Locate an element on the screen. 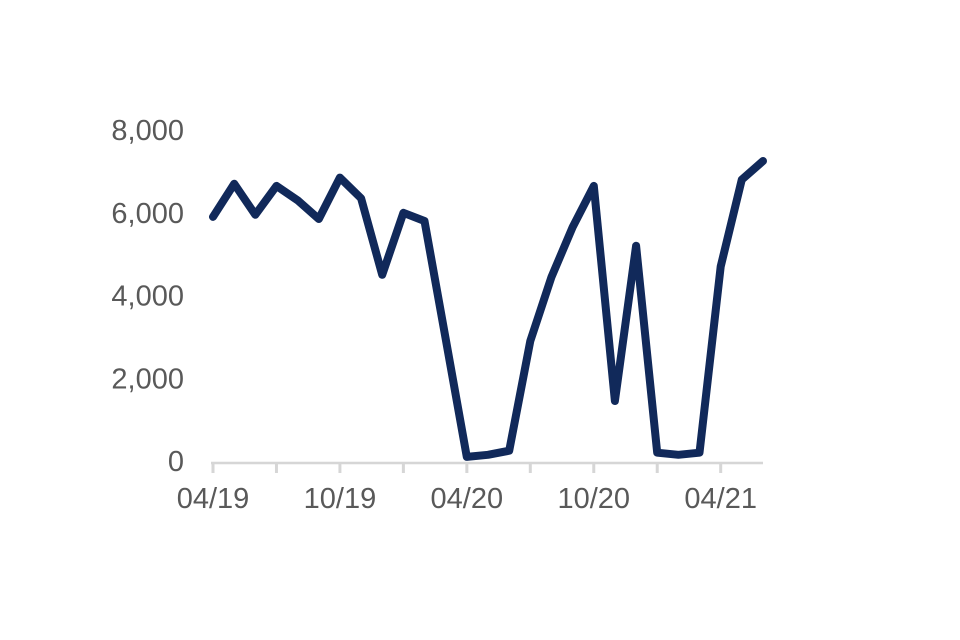  x-tick-label: 04/21 is located at coordinates (720, 499).